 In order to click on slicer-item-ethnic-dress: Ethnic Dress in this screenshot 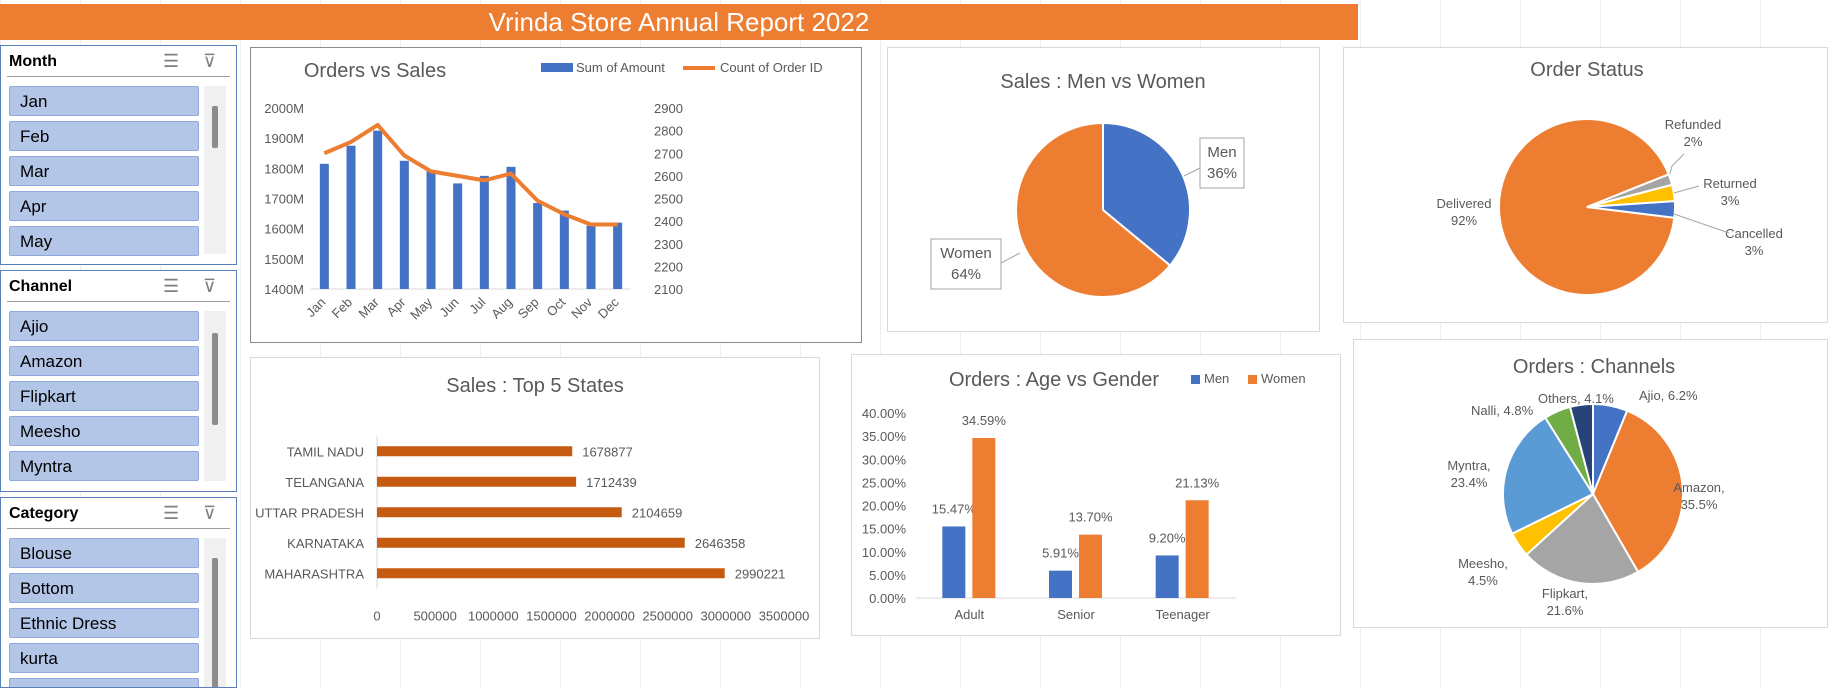, I will do `click(104, 623)`.